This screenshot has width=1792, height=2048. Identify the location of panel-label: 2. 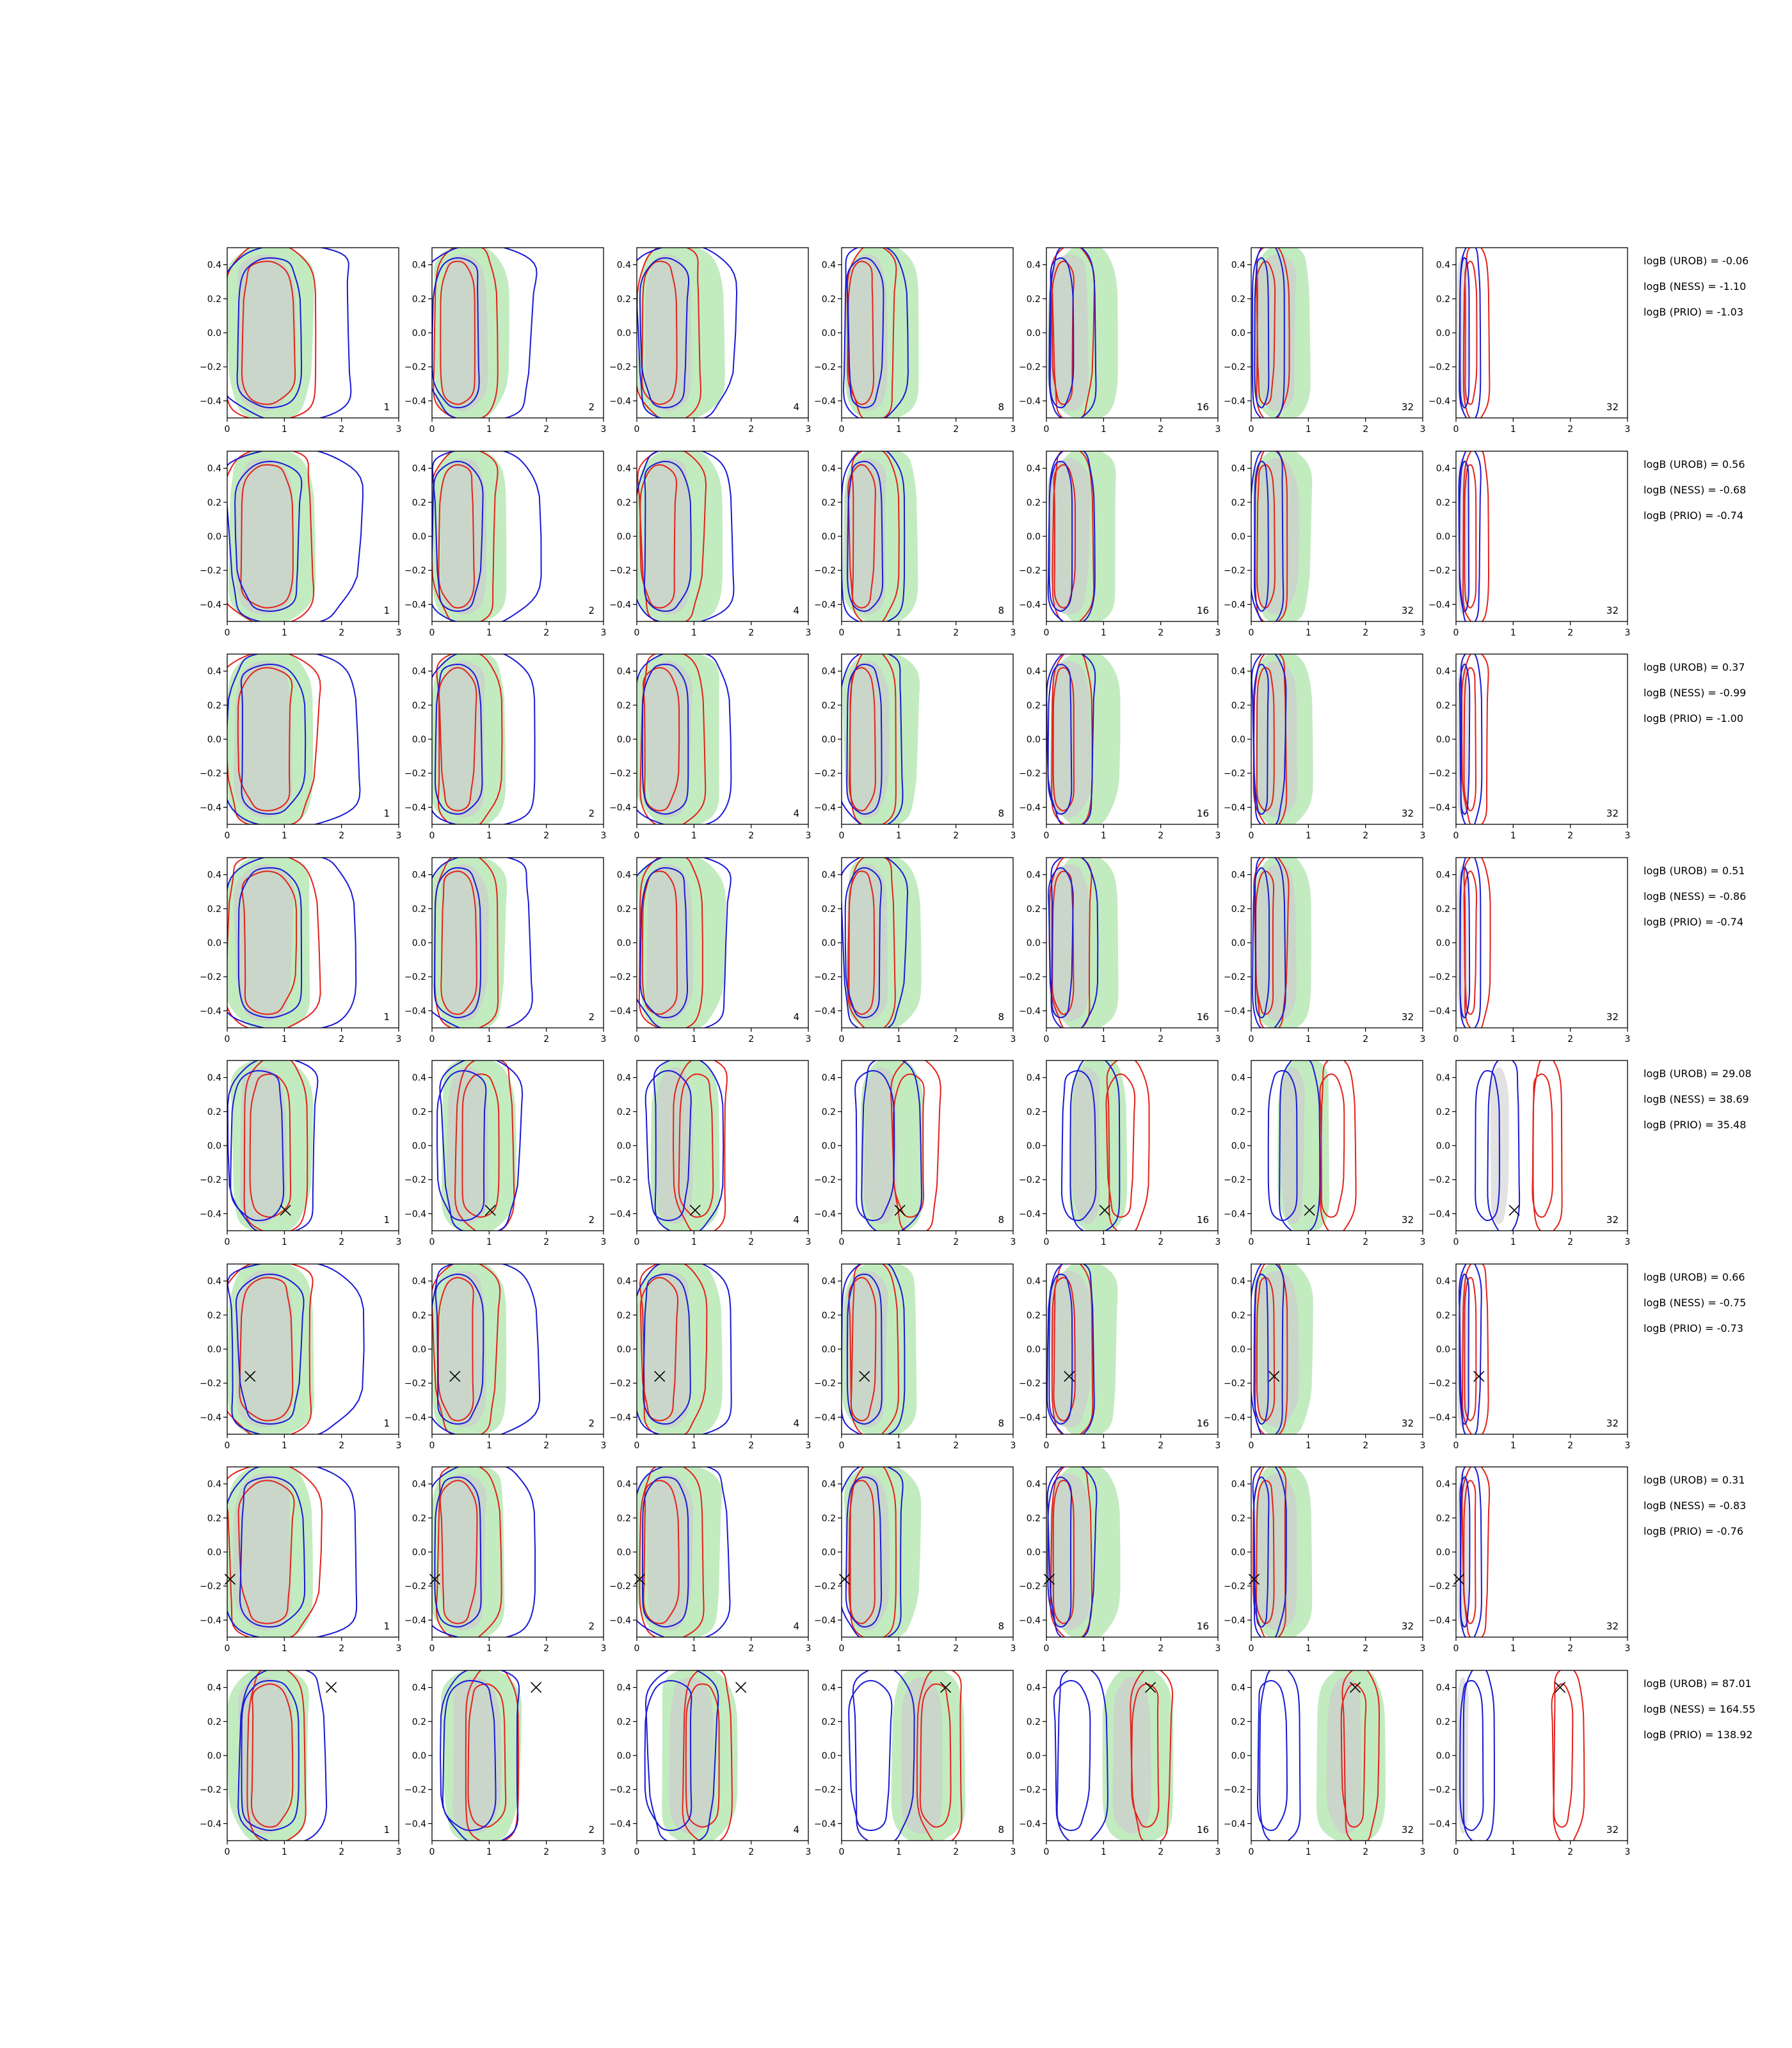
(591, 1626).